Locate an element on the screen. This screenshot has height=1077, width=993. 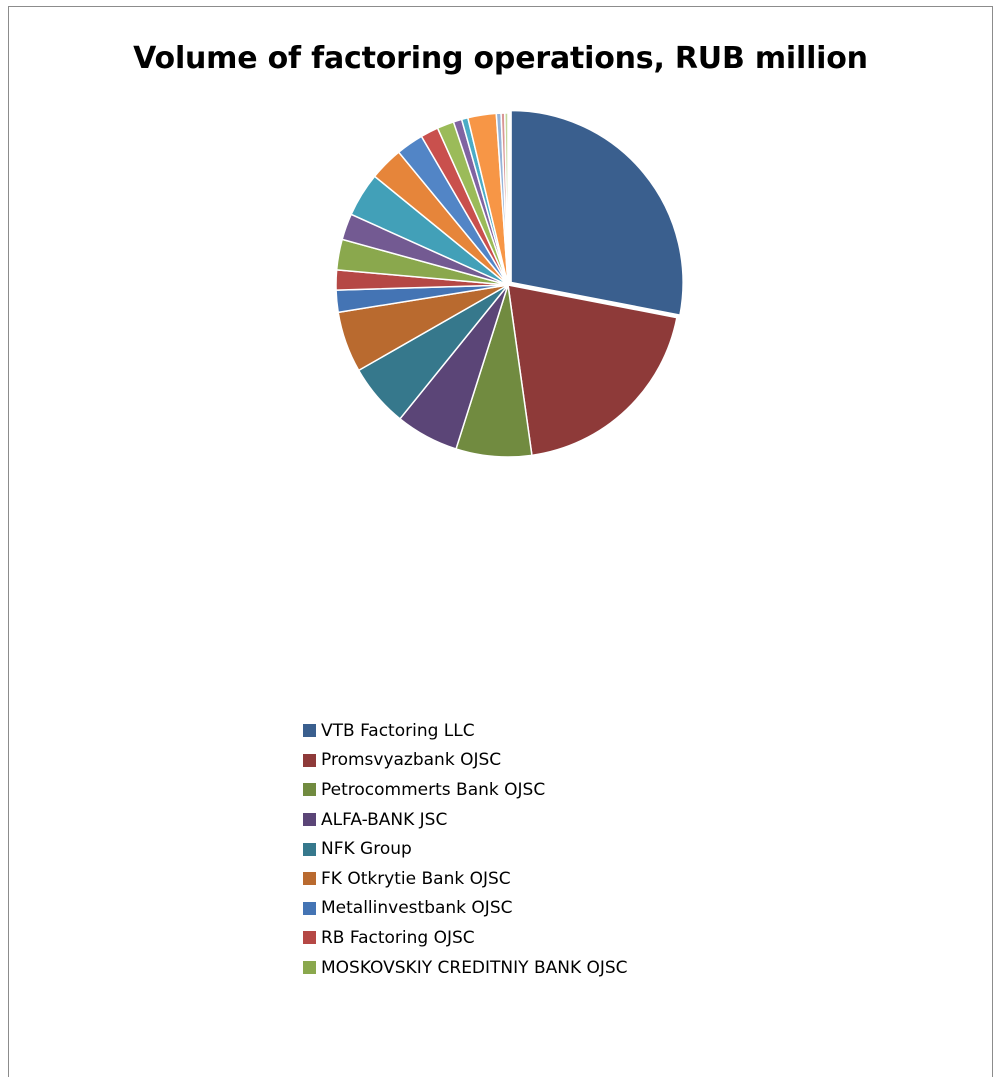
legend-item: Metallinvestbank OJSC is located at coordinates (465, 909).